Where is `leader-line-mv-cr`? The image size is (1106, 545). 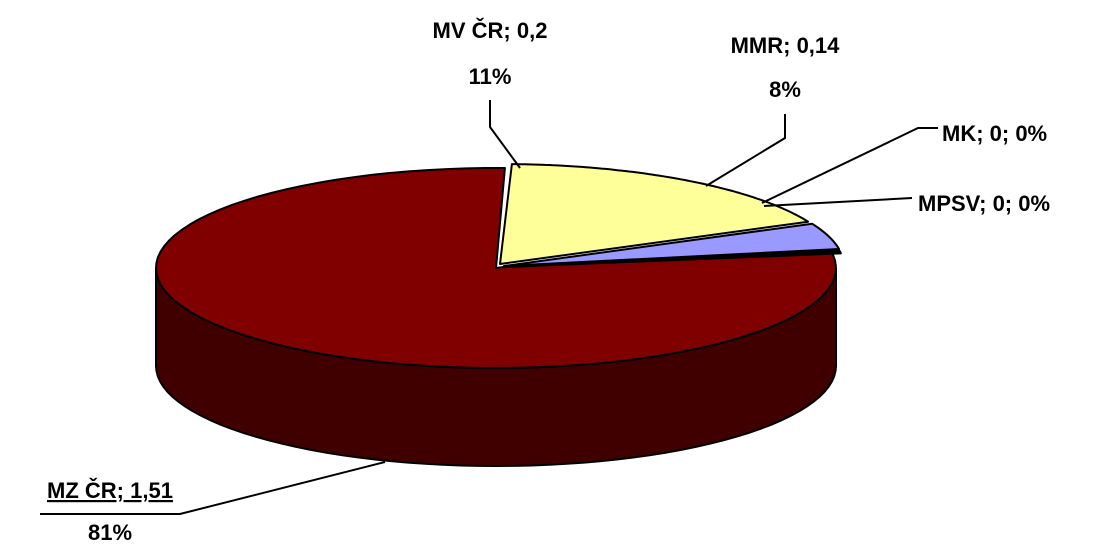 leader-line-mv-cr is located at coordinates (505, 134).